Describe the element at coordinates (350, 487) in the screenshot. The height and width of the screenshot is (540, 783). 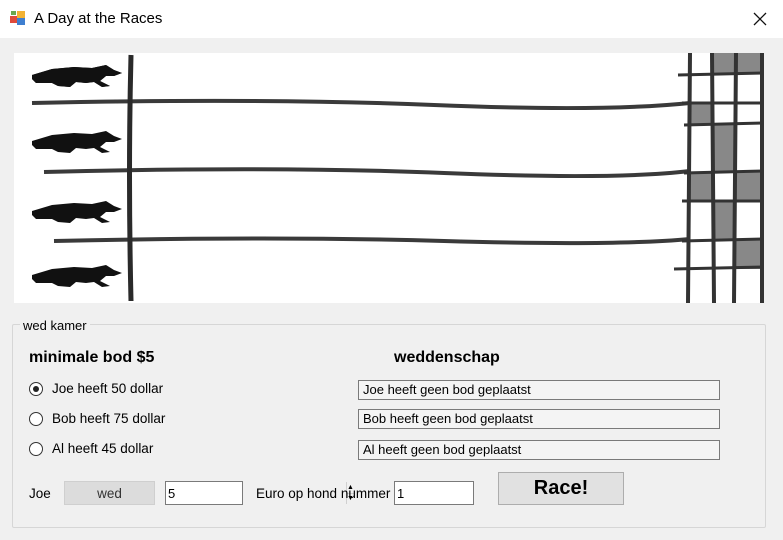
I see `spin-up-icon: ▲` at that location.